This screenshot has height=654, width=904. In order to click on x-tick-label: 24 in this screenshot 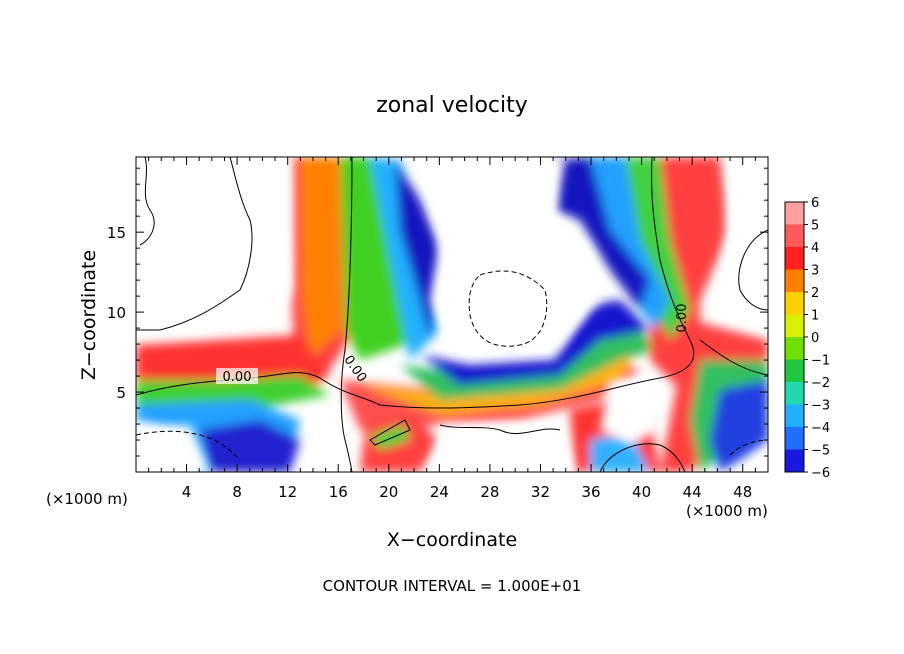, I will do `click(439, 492)`.